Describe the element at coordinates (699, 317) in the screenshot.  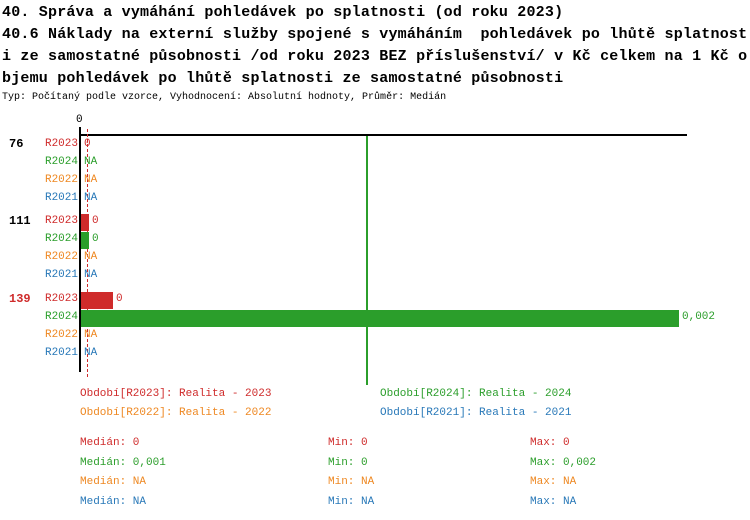
I see `value-label-r2024: 0,002` at that location.